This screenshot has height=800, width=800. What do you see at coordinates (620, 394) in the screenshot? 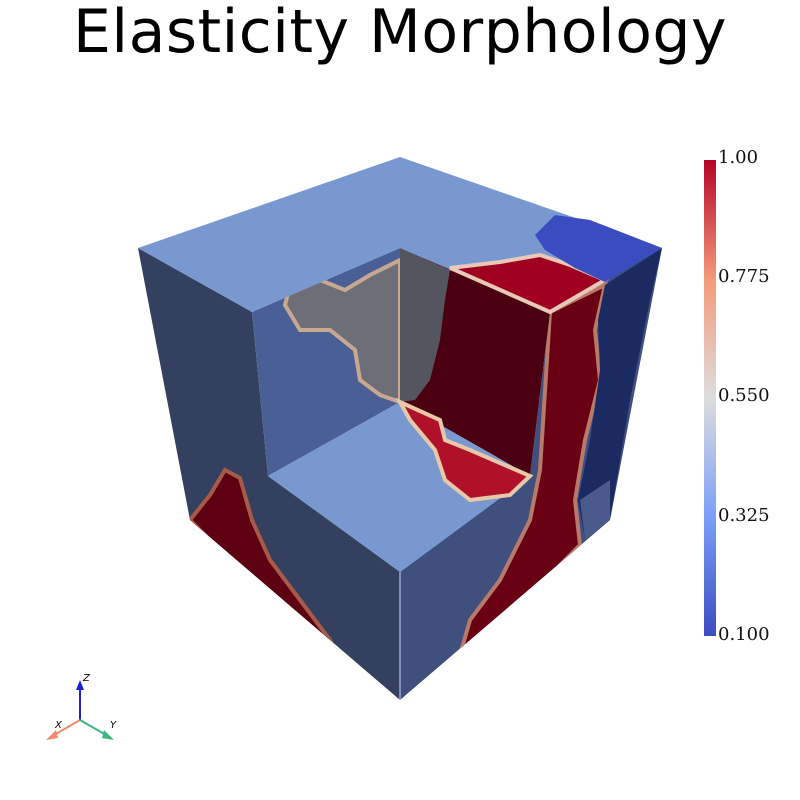
I see `low-phase-region-right` at bounding box center [620, 394].